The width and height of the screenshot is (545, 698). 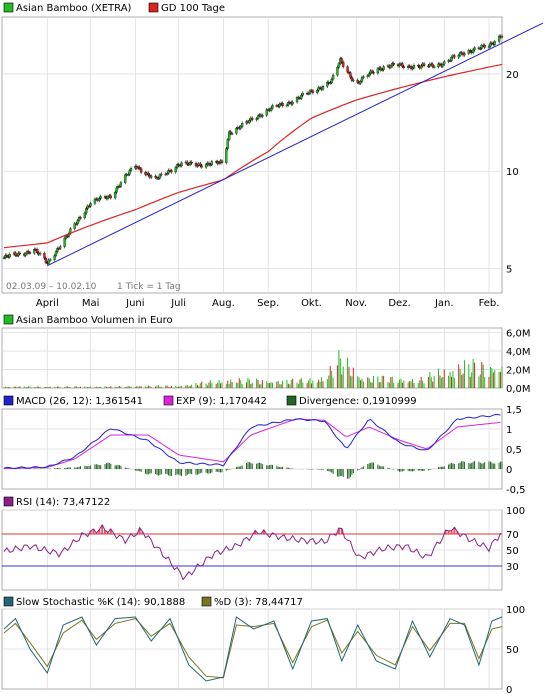 I want to click on price-y-ticks: 5 10 20, so click(x=512, y=173).